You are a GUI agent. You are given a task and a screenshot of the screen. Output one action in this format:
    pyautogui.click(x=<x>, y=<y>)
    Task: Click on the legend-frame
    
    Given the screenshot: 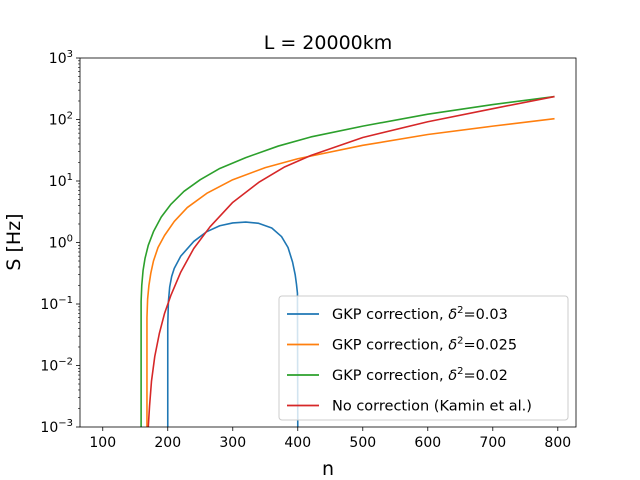 What is the action you would take?
    pyautogui.click(x=423, y=358)
    